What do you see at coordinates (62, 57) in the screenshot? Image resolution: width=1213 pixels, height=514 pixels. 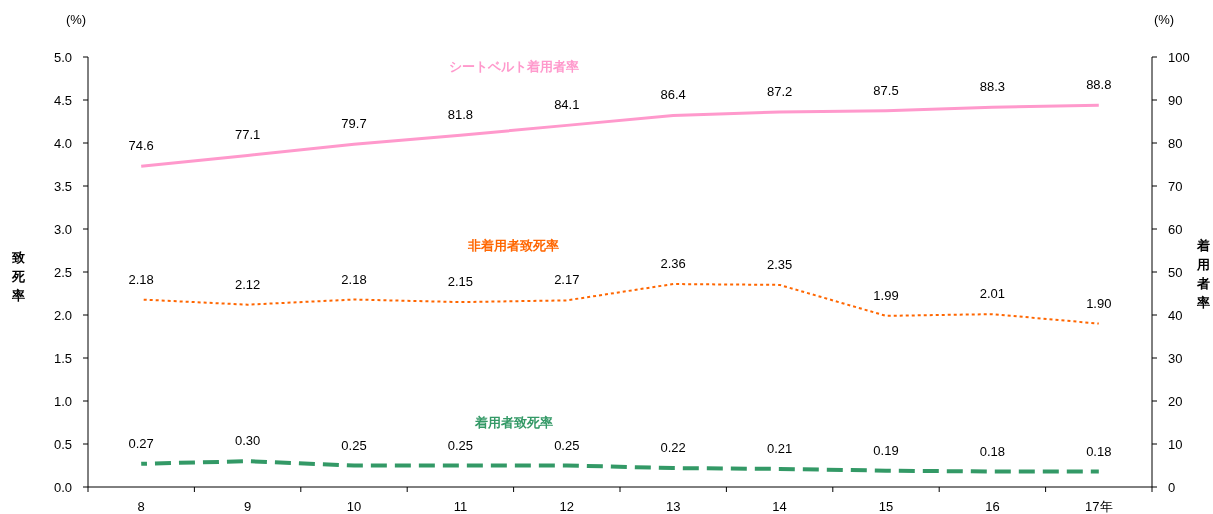 I see `y-tick-label: 5.0` at bounding box center [62, 57].